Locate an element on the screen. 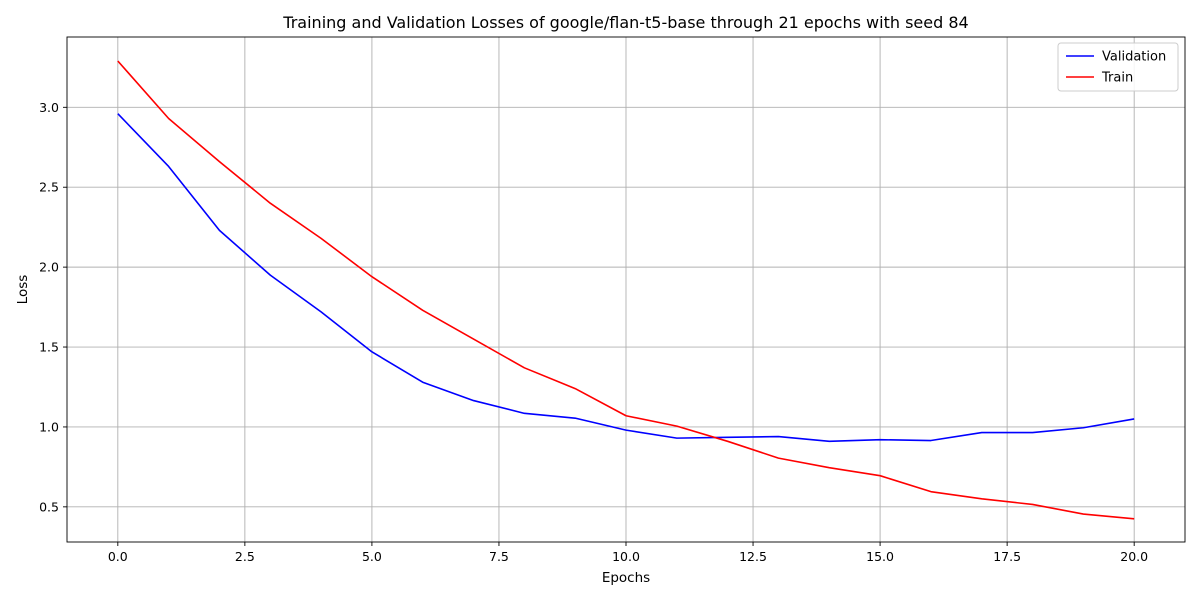  y-tick-label: 2.0 is located at coordinates (49, 267).